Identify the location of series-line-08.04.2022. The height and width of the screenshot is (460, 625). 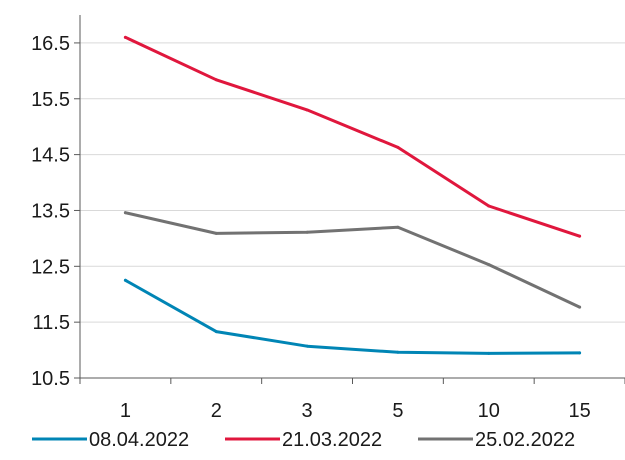
(352, 316).